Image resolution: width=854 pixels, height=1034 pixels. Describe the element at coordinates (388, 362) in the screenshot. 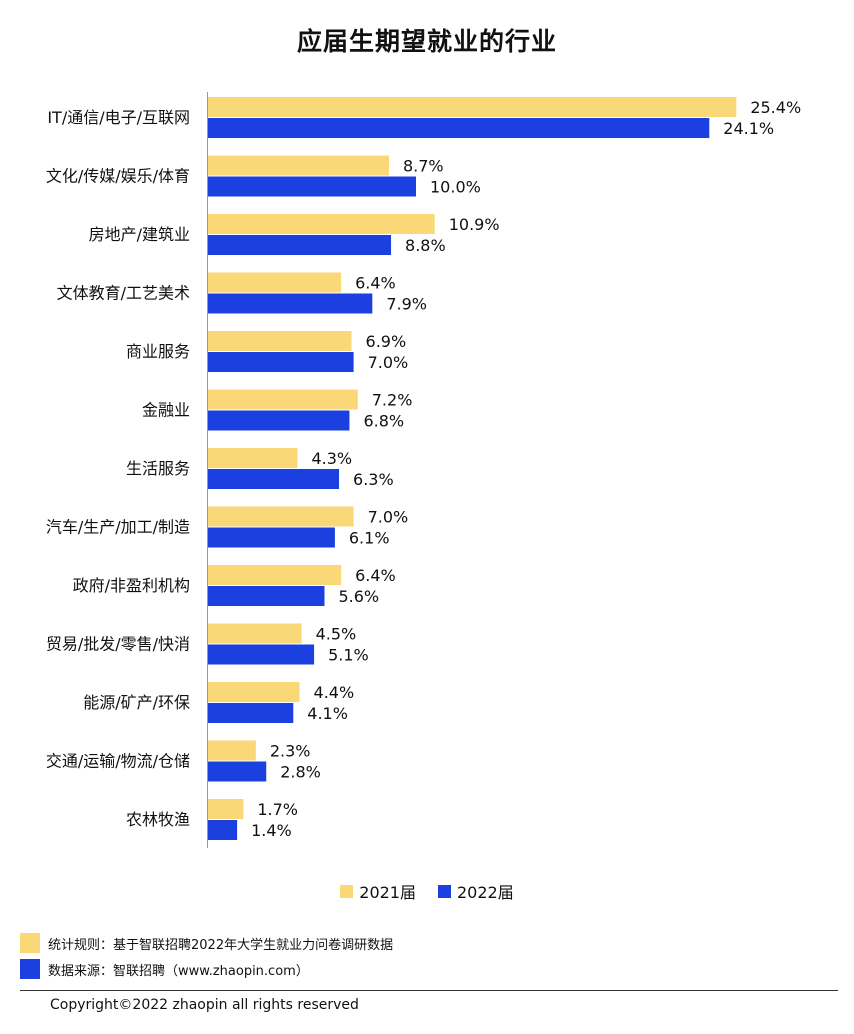

I see `data-label-2022: 7.0%` at that location.